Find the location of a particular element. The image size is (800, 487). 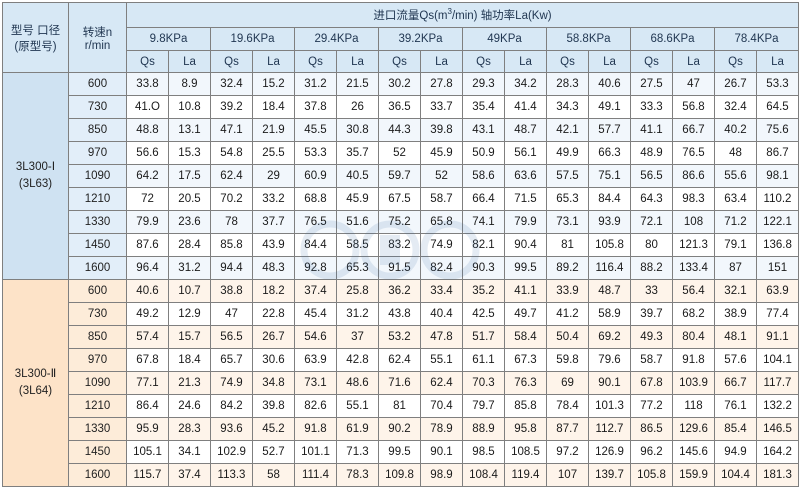

la-cell: 48.7 is located at coordinates (525, 130).